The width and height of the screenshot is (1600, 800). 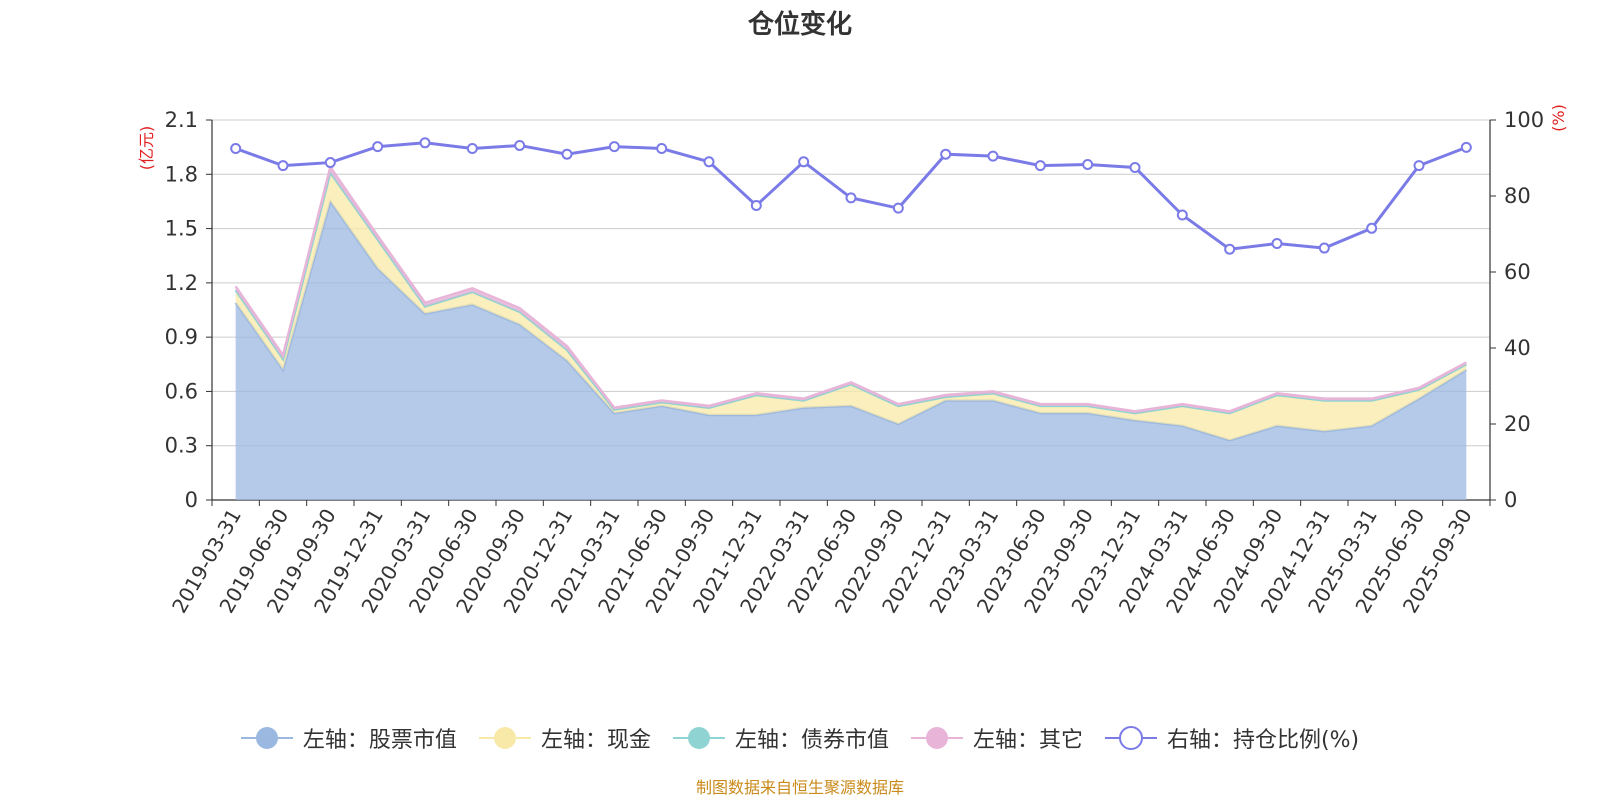 What do you see at coordinates (1558, 118) in the screenshot?
I see `right-axis-label: (%)` at bounding box center [1558, 118].